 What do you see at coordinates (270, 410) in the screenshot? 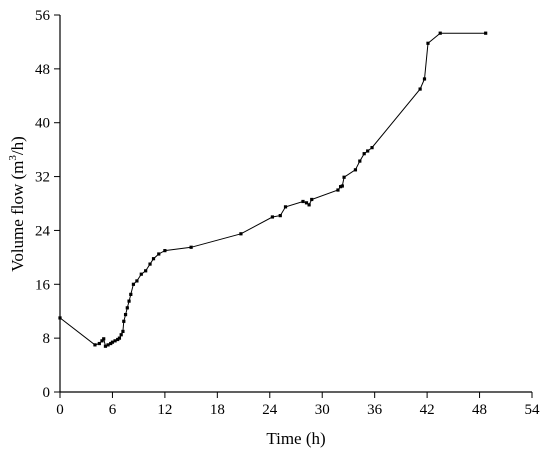
I see `x-tick-label: 24` at bounding box center [270, 410].